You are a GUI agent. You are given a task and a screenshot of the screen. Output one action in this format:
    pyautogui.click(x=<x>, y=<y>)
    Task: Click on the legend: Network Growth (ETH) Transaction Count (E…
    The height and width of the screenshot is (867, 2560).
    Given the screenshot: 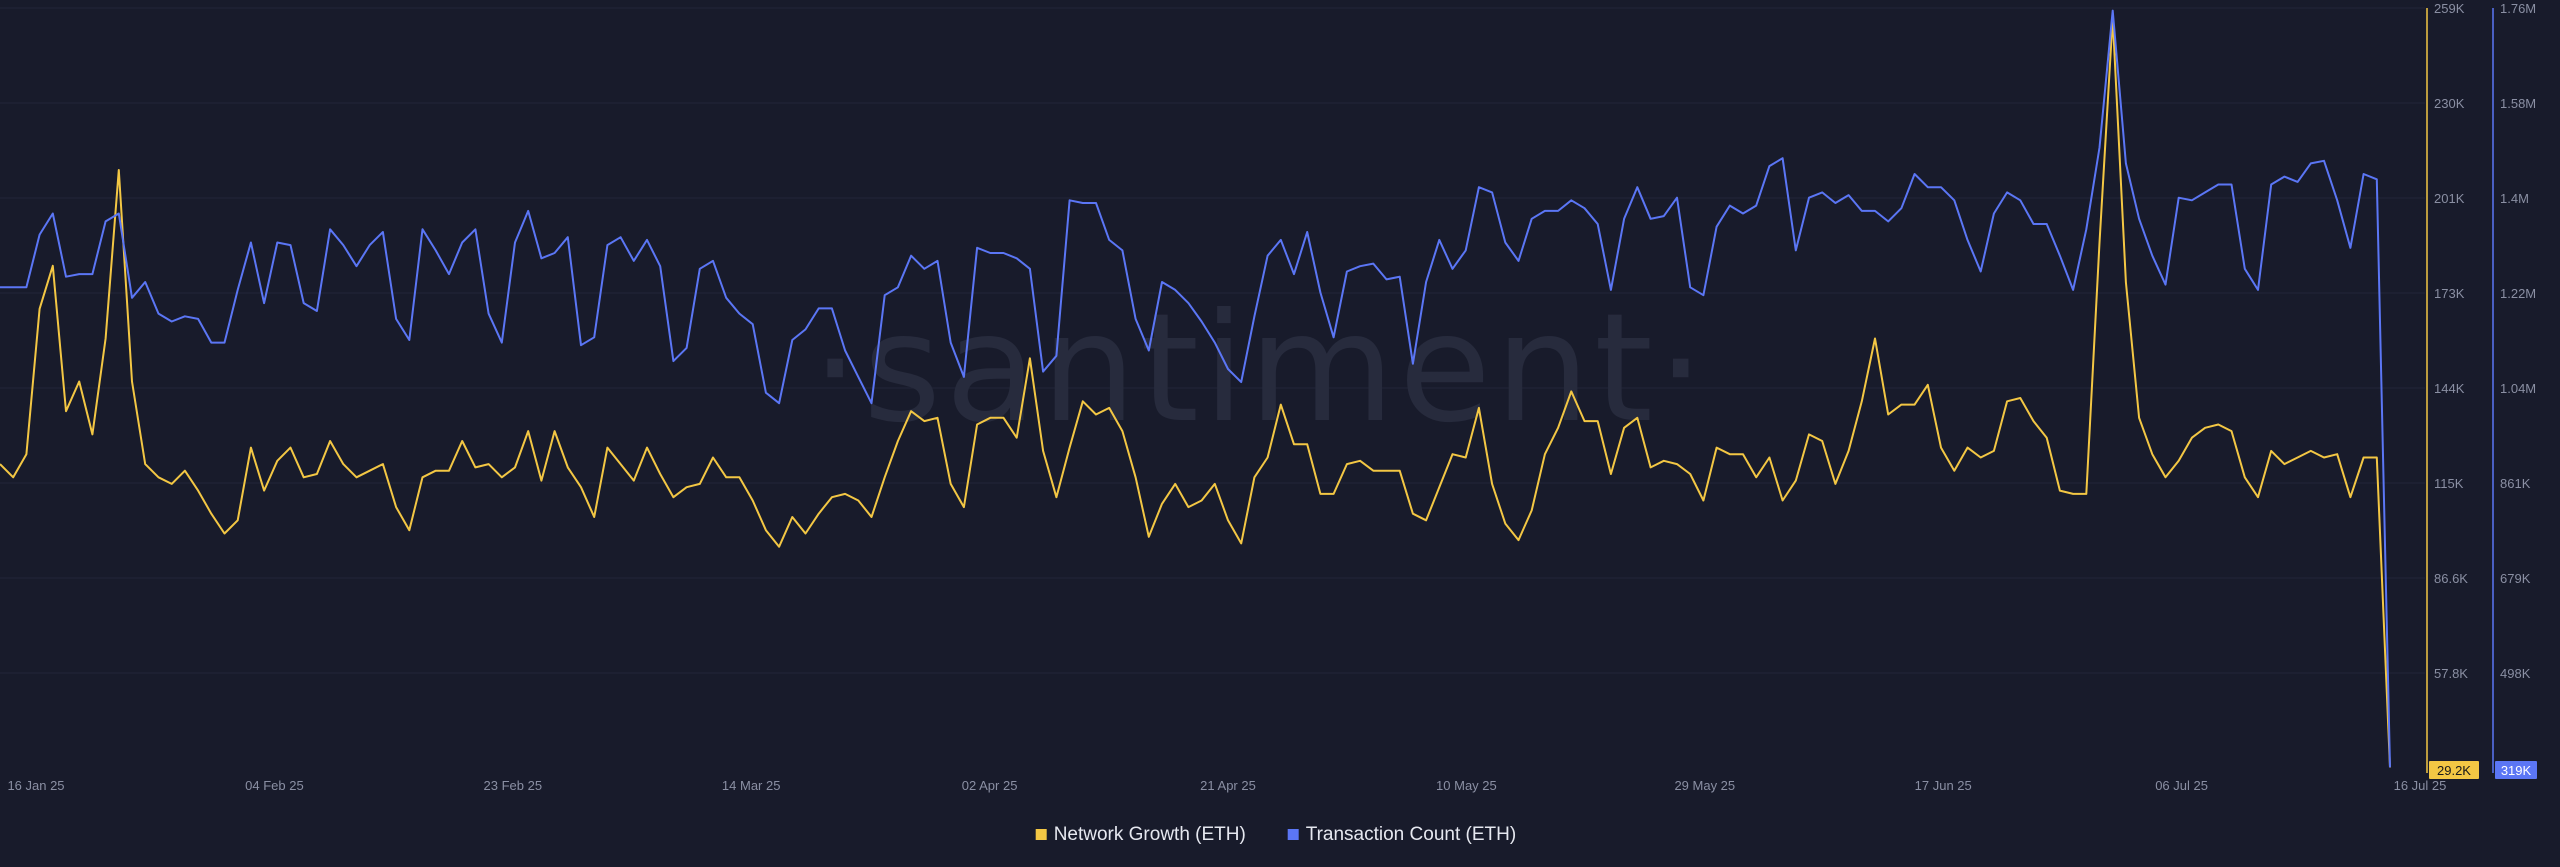 What is the action you would take?
    pyautogui.click(x=1275, y=834)
    